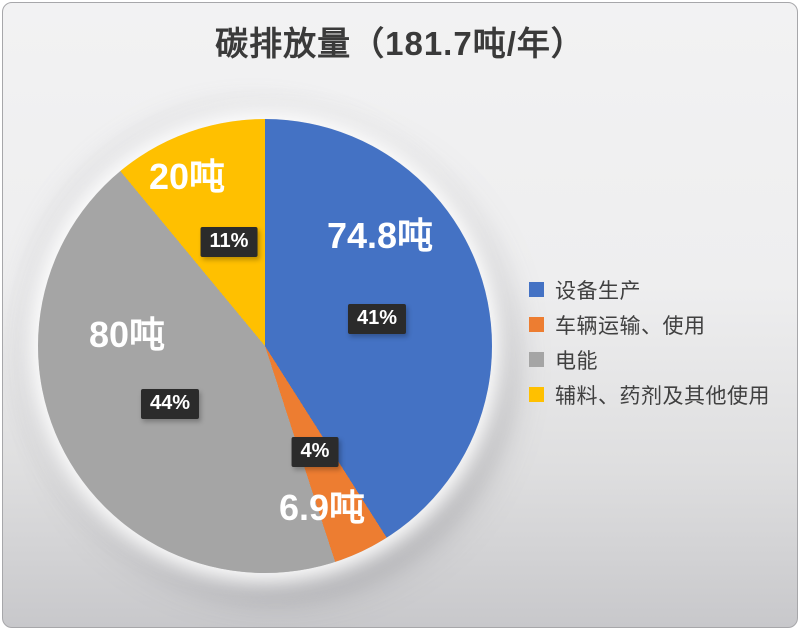 Image resolution: width=800 pixels, height=630 pixels. What do you see at coordinates (229, 242) in the screenshot?
I see `slice-percent-badge-auxiliary: 11%` at bounding box center [229, 242].